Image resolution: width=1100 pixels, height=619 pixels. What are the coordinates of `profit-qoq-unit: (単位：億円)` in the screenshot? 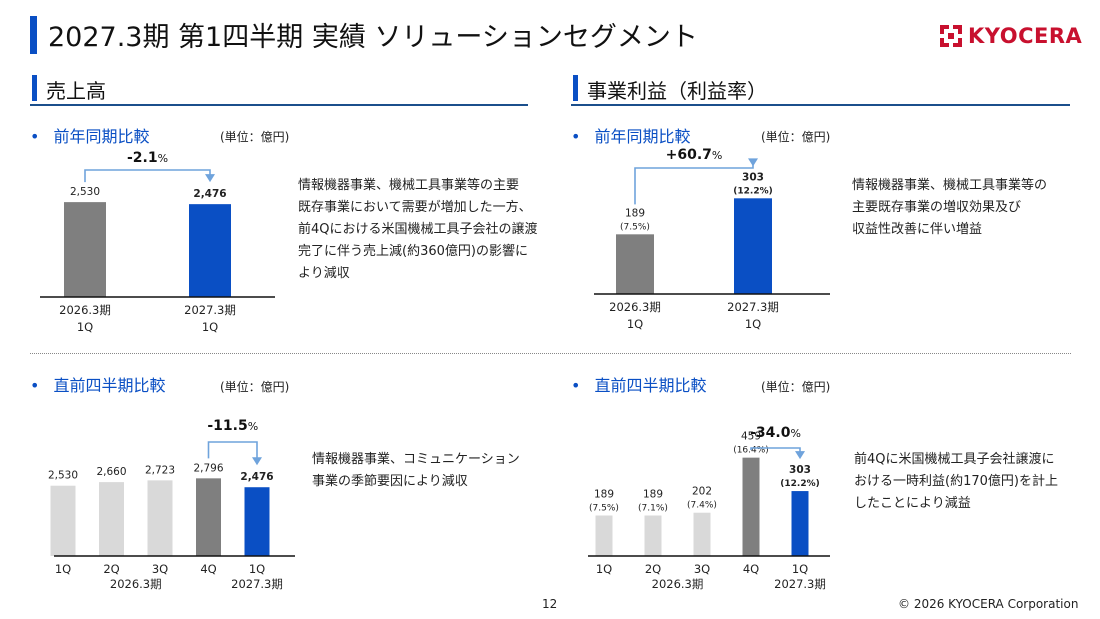 It's located at (796, 387).